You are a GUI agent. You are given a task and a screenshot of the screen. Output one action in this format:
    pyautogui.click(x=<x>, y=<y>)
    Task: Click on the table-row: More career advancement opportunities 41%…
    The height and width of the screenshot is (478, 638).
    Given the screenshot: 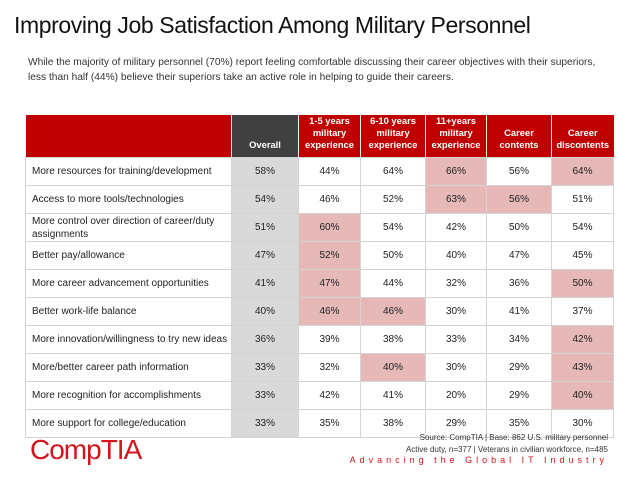 What is the action you would take?
    pyautogui.click(x=319, y=283)
    